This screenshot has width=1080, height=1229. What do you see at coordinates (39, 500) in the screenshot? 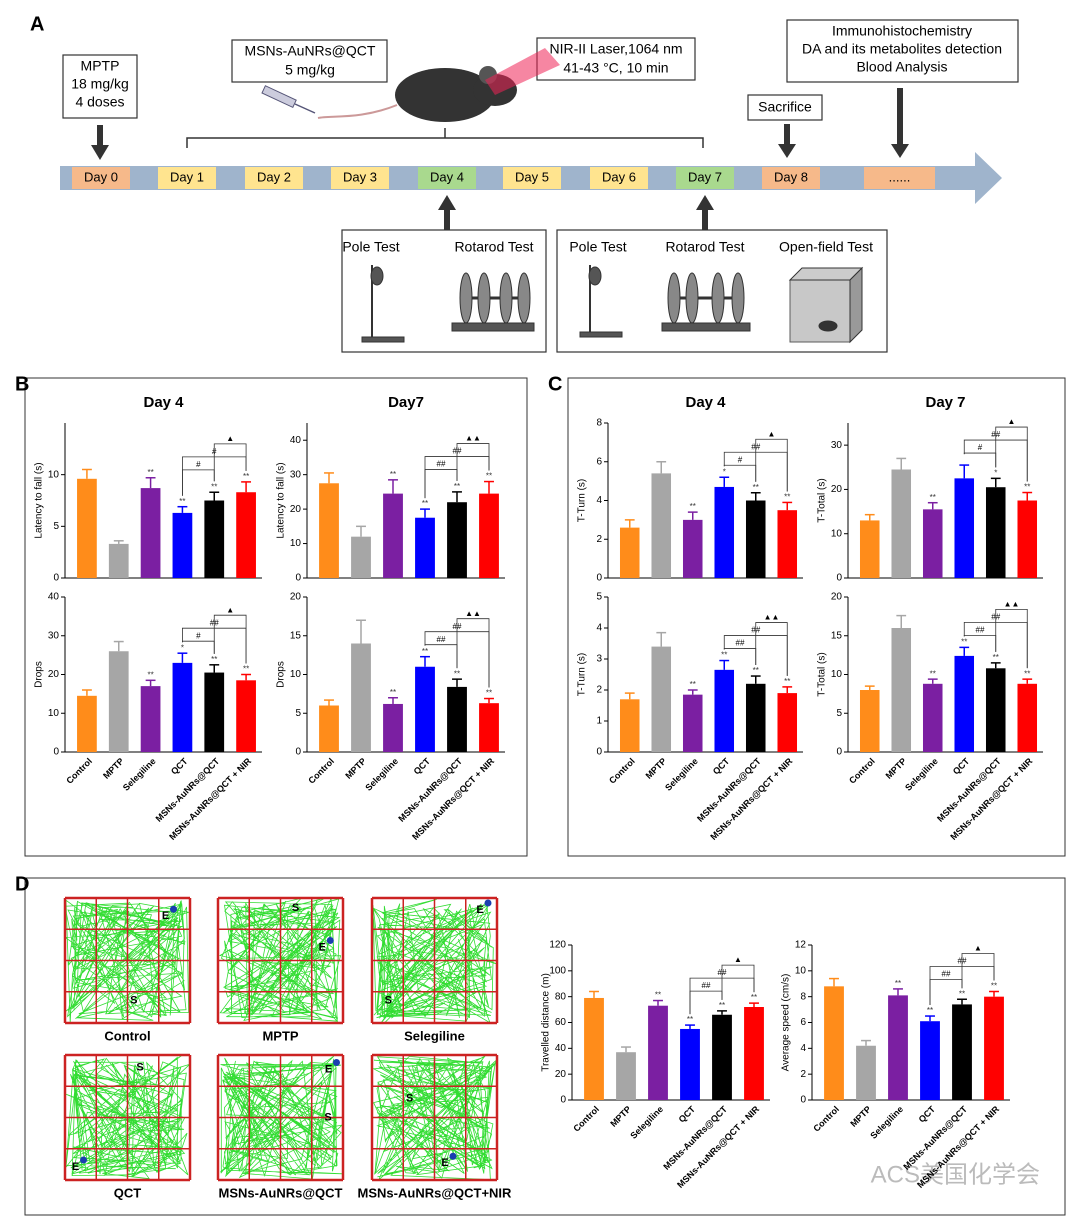
I see `y-axis-label: Latency to fall (s)` at bounding box center [39, 500].